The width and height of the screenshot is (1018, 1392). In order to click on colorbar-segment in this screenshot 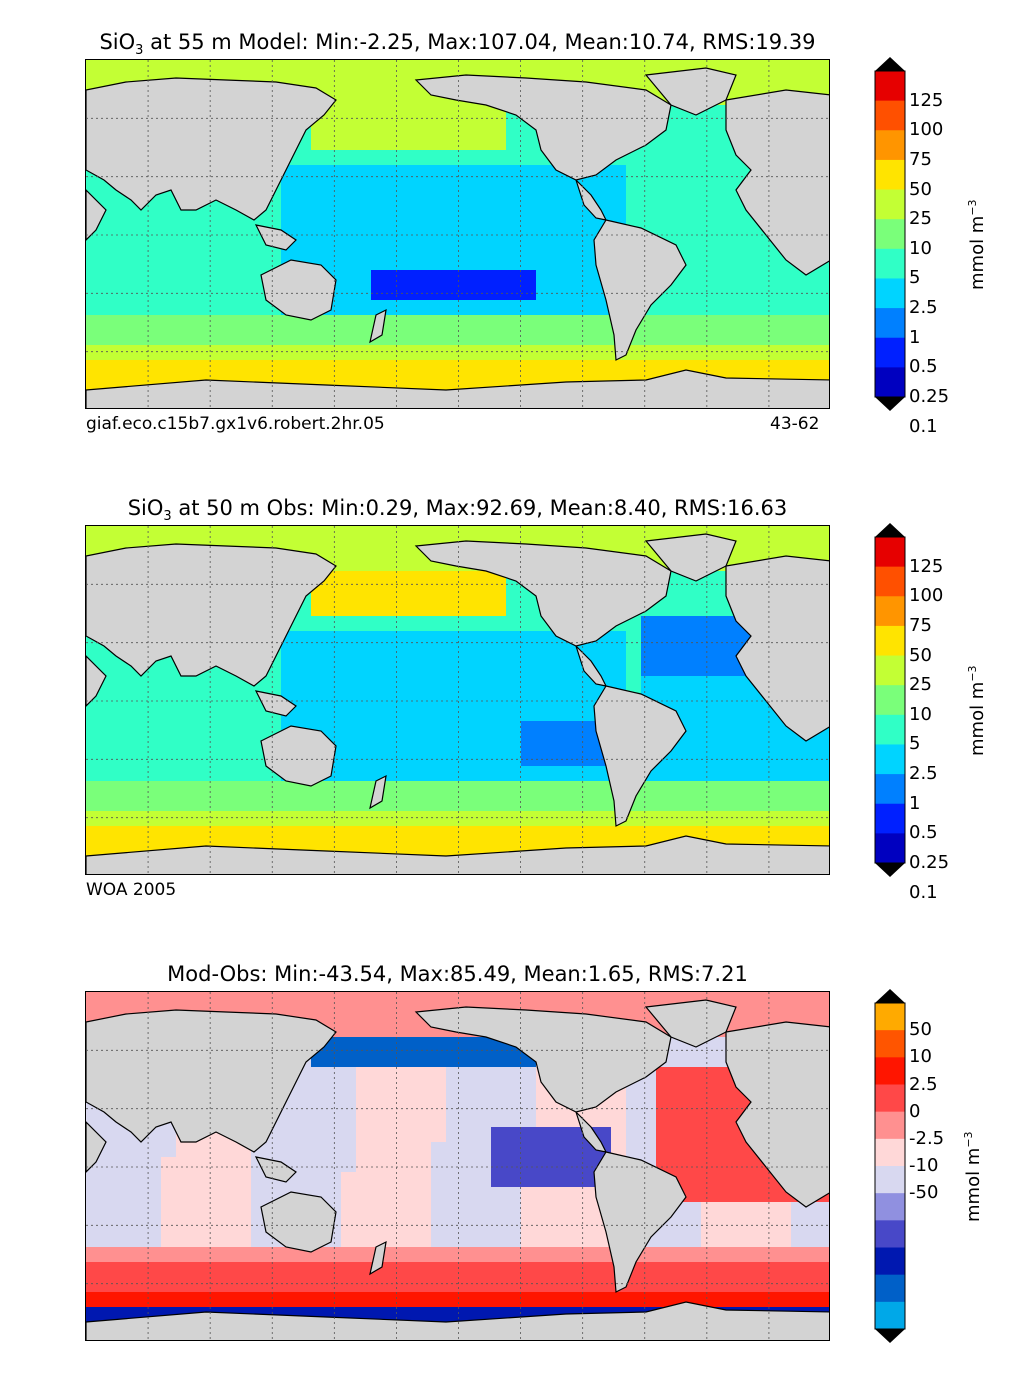, I will do `click(890, 1044)`.